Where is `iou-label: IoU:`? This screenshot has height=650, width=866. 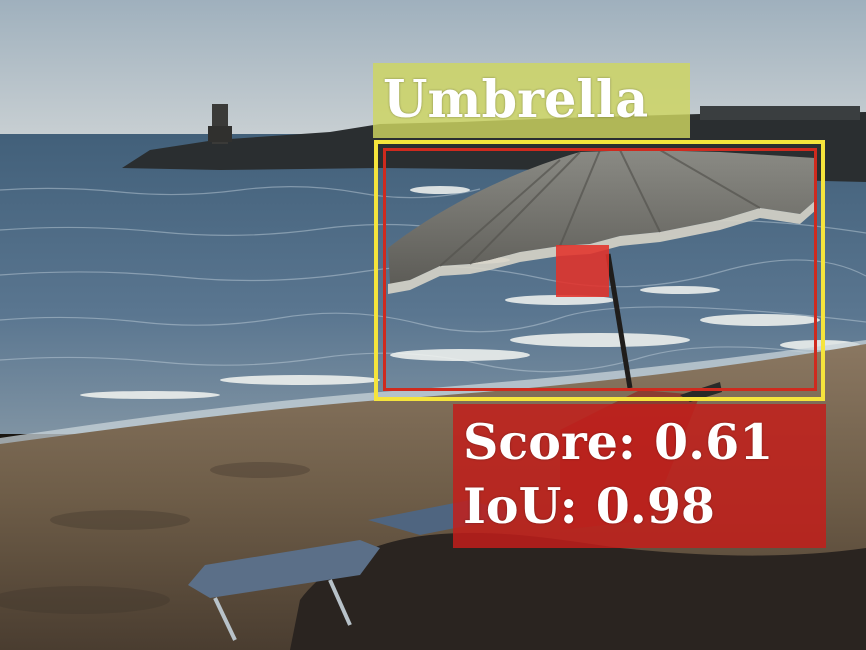 iou-label: IoU: is located at coordinates (520, 506).